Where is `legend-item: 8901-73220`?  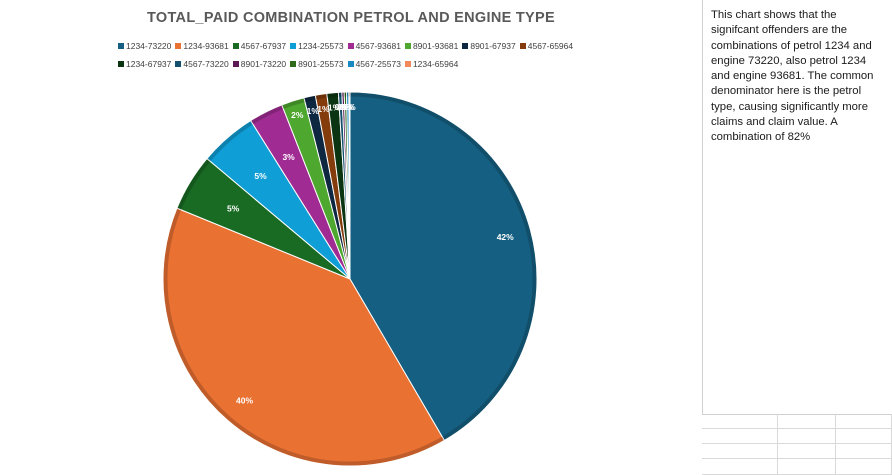 legend-item: 8901-73220 is located at coordinates (259, 64).